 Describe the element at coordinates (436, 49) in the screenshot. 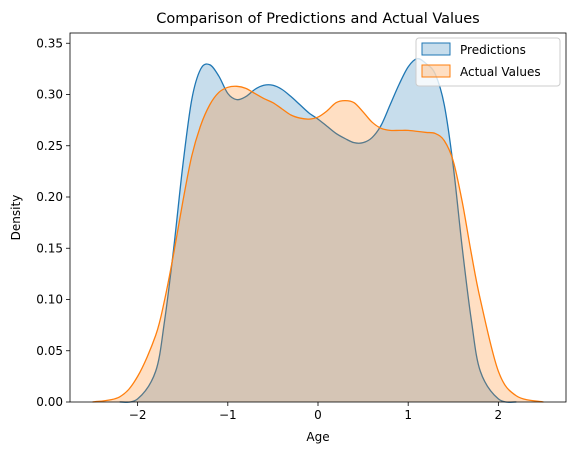

I see `legend-swatch-predictions` at that location.